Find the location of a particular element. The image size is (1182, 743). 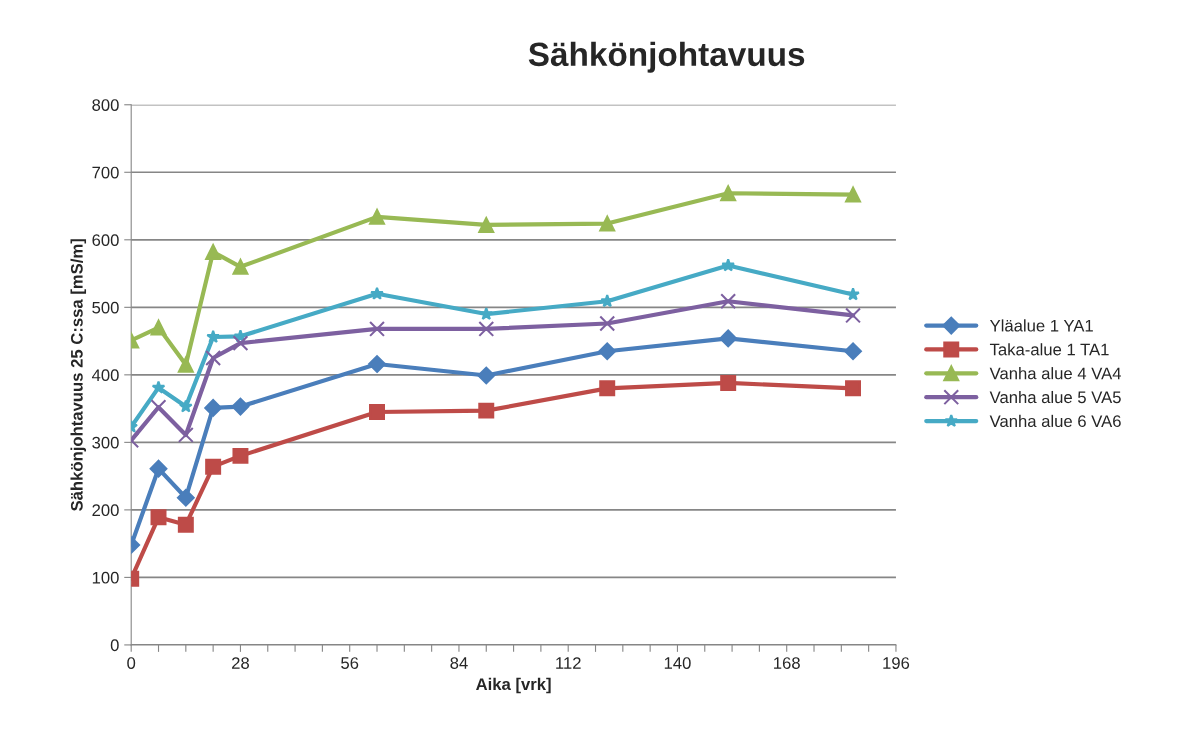

y-tick-label: 300 is located at coordinates (105, 442).